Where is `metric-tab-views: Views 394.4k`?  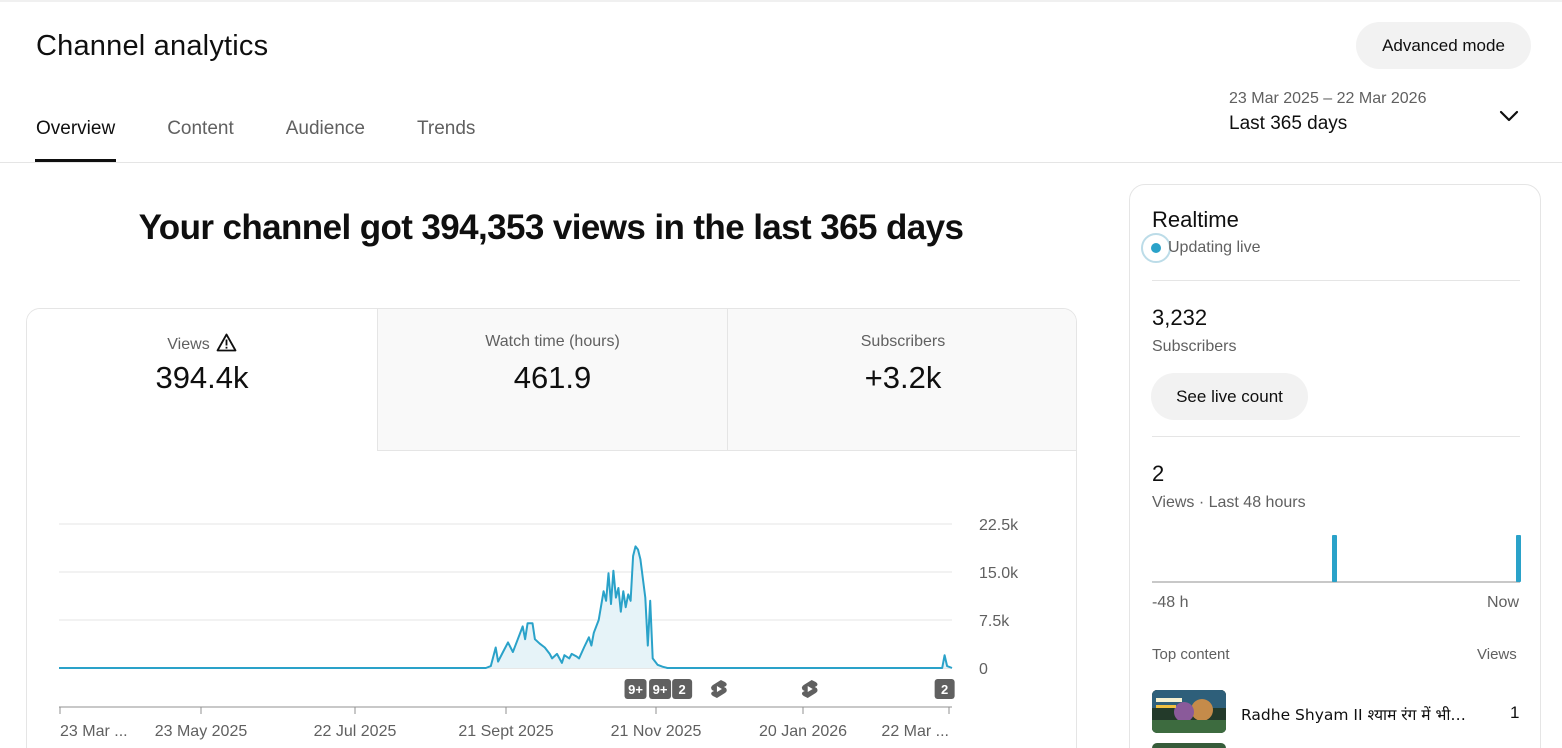
metric-tab-views: Views 394.4k is located at coordinates (202, 380).